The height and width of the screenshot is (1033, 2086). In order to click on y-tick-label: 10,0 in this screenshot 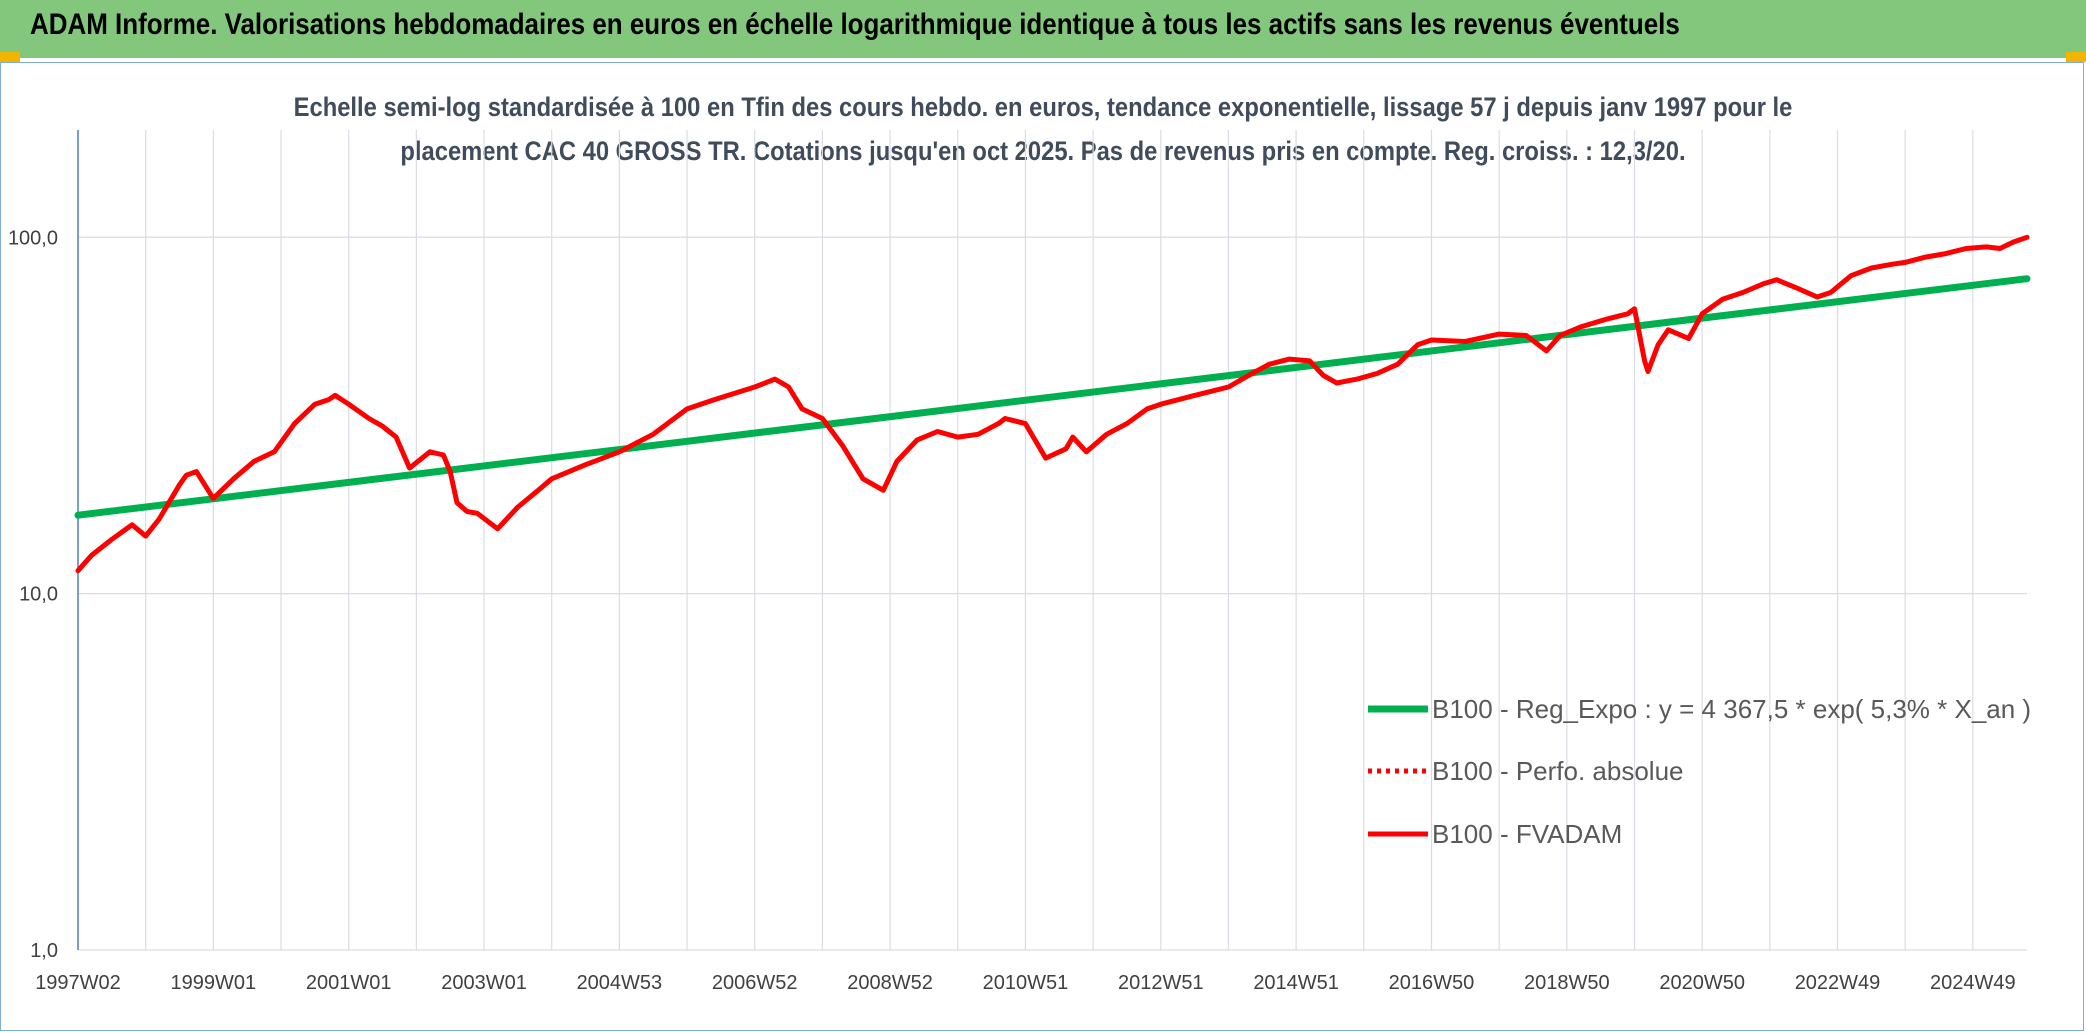, I will do `click(38, 595)`.